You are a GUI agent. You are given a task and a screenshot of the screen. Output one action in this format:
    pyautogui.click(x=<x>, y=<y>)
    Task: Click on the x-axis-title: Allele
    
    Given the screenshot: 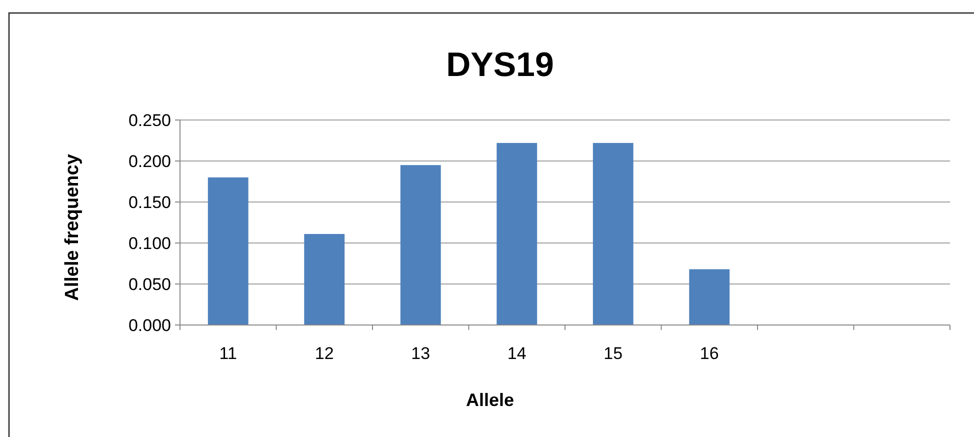 What is the action you would take?
    pyautogui.click(x=490, y=400)
    